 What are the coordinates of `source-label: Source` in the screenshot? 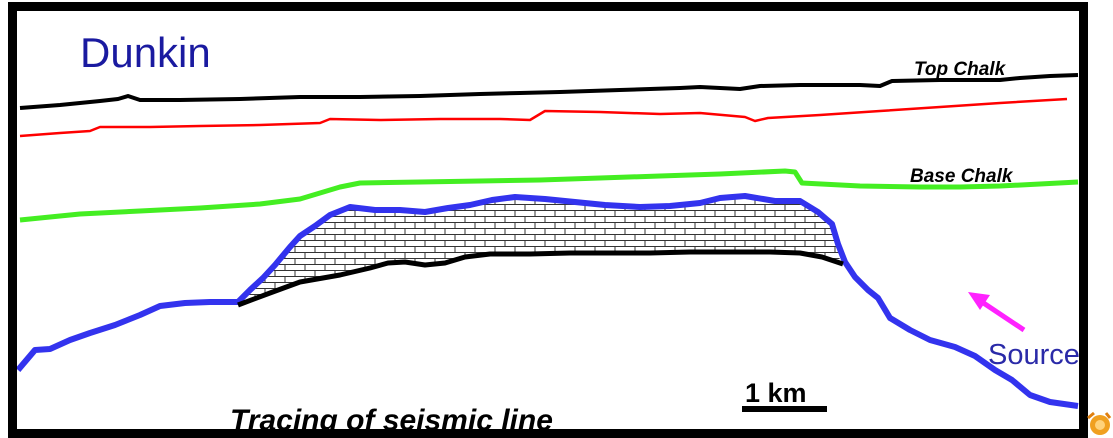 It's located at (1034, 355).